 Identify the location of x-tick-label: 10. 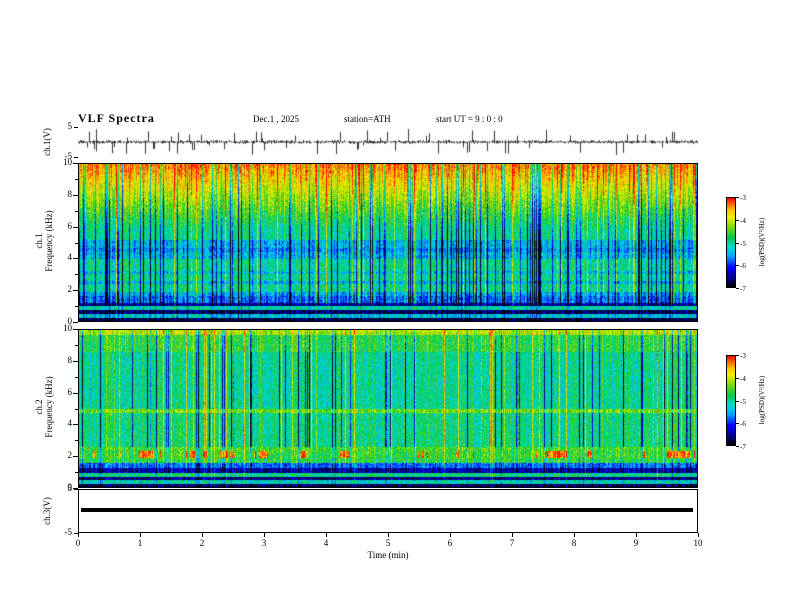
(698, 543).